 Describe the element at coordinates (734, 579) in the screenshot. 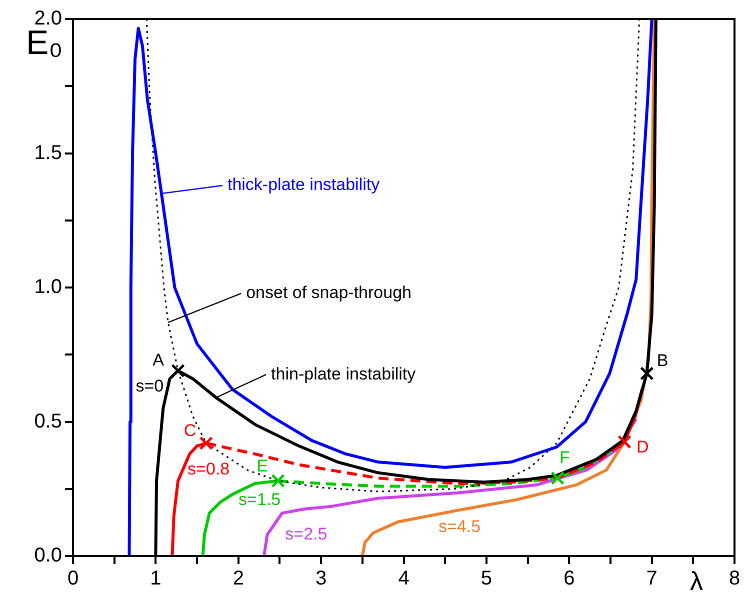

I see `x-tick-label: 8` at that location.